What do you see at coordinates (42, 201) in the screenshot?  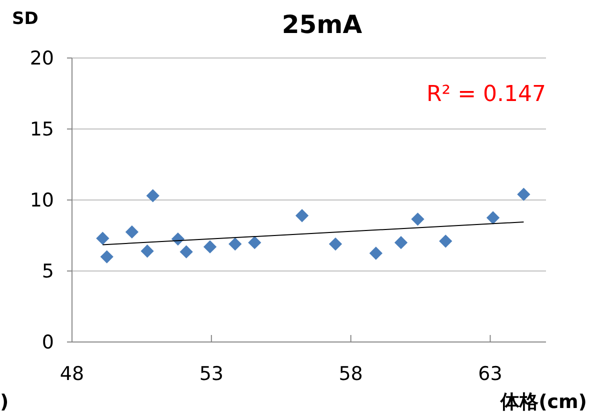 I see `y-tick-label: 10` at bounding box center [42, 201].